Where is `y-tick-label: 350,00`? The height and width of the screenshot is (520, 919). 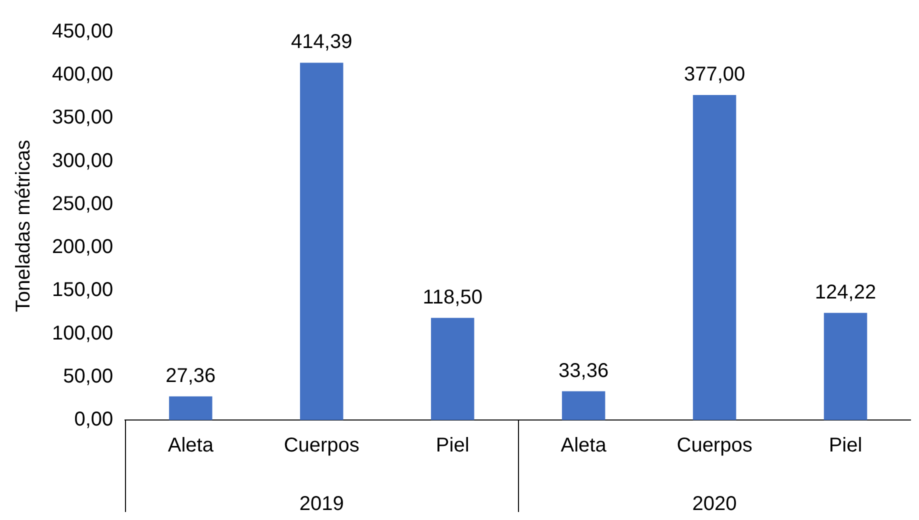
y-tick-label: 350,00 is located at coordinates (83, 117).